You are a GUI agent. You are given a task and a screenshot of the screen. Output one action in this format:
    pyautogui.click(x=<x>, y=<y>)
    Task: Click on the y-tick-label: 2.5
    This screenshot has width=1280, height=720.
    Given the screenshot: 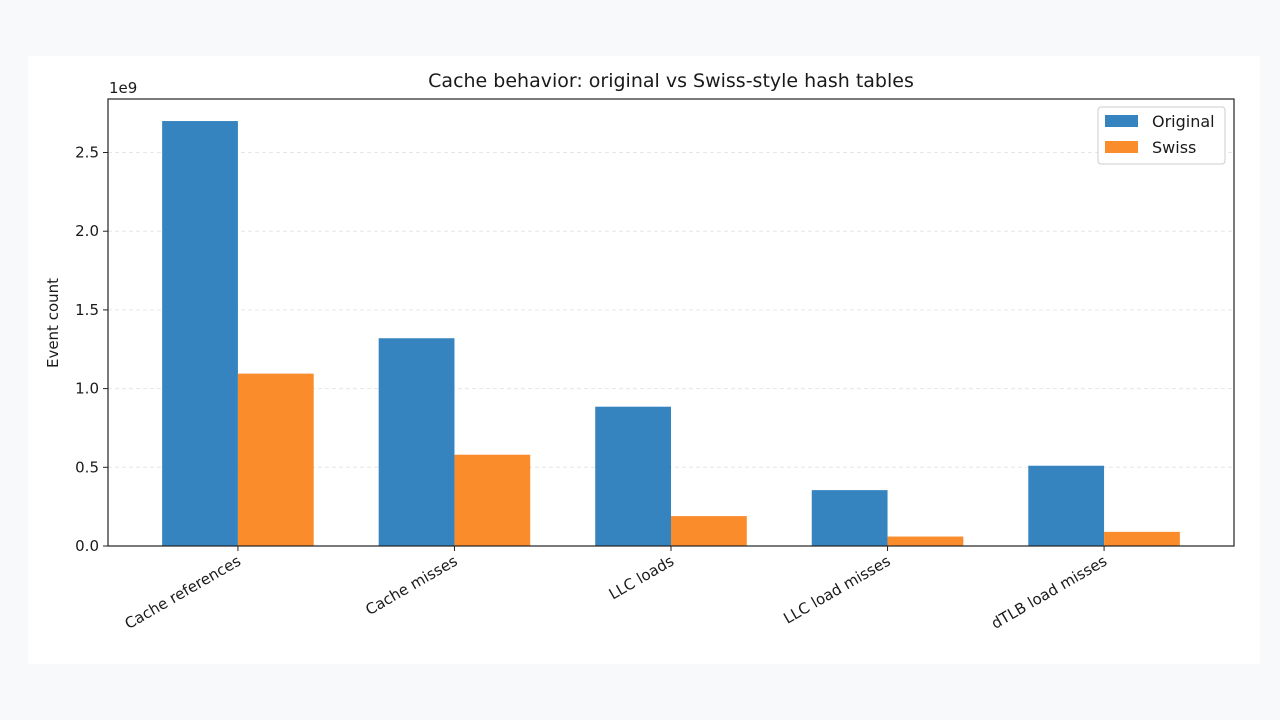 What is the action you would take?
    pyautogui.click(x=87, y=153)
    